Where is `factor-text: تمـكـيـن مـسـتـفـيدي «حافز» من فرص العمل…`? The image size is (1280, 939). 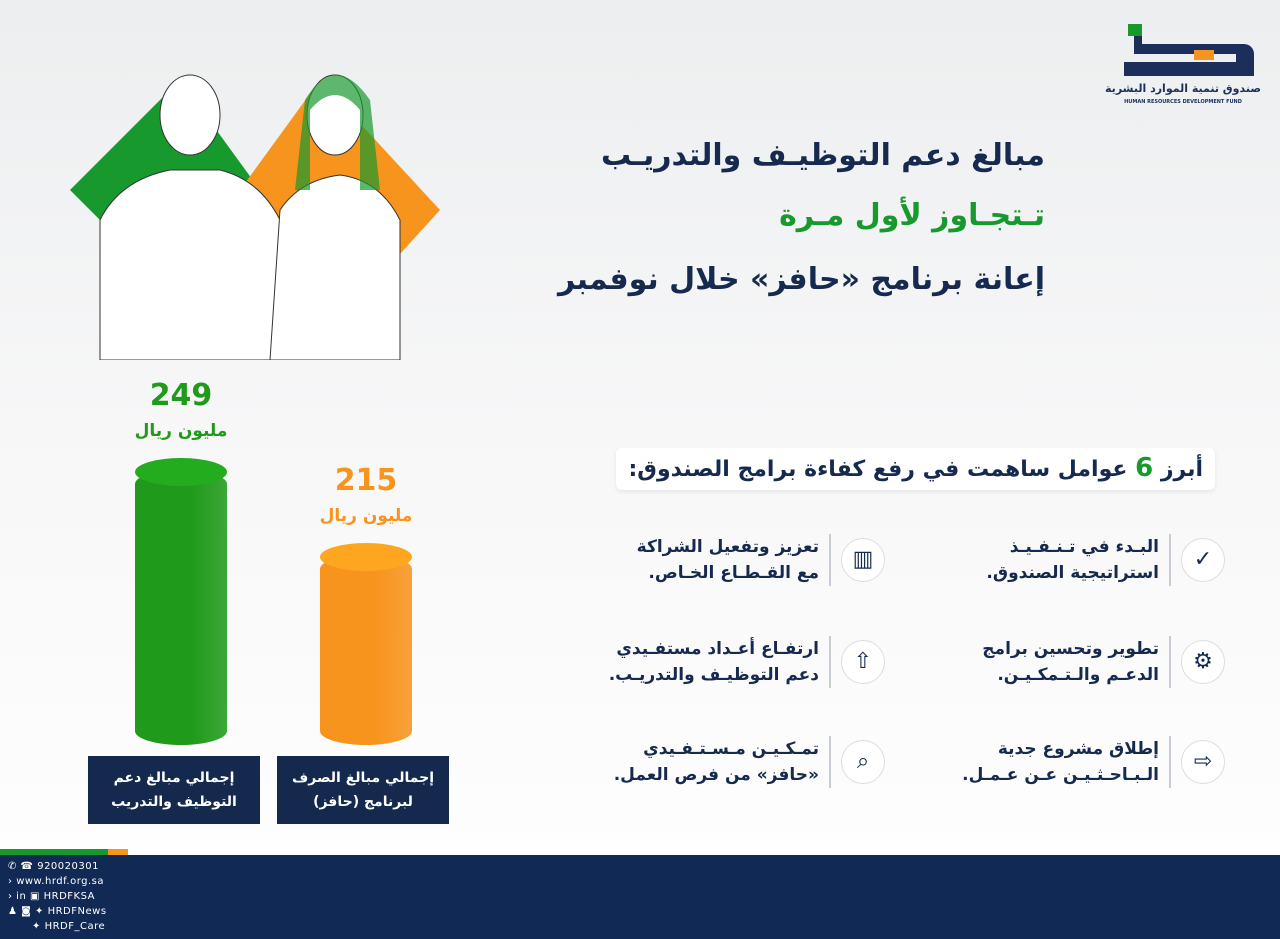 factor-text: تمـكـيـن مـسـتـفـيدي «حافز» من فرص العمل… is located at coordinates (716, 762).